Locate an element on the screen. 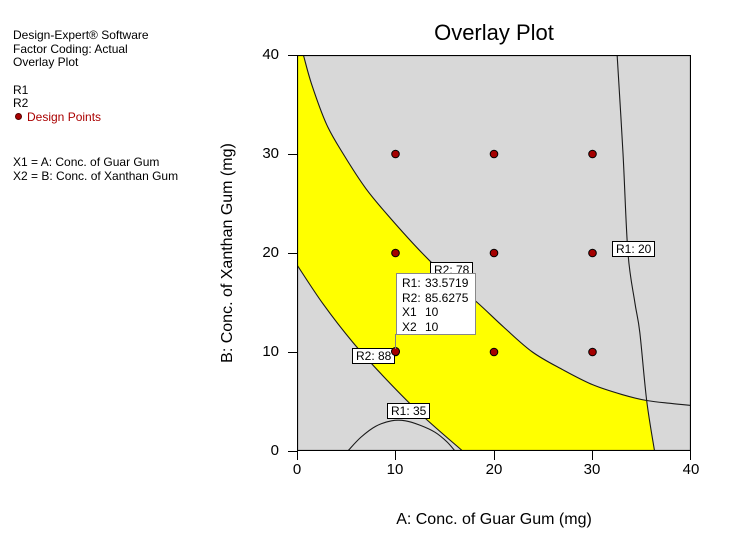  factor-coding: Factor Coding: Actual is located at coordinates (70, 48).